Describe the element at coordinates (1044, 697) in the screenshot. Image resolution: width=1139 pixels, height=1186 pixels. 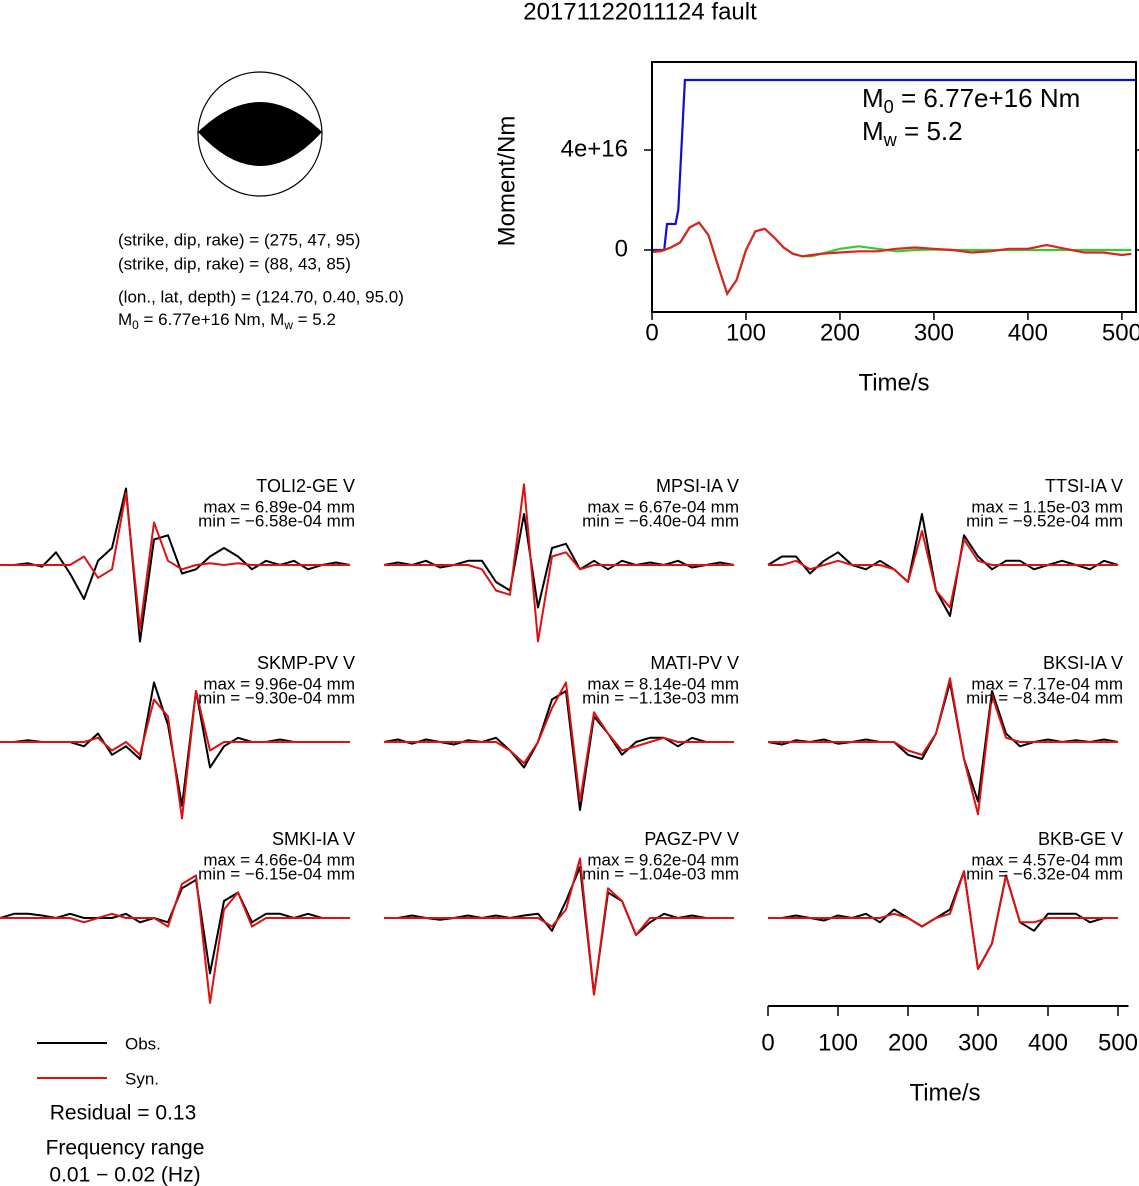
I see `min-label: min = −8.34e-04 mm` at that location.